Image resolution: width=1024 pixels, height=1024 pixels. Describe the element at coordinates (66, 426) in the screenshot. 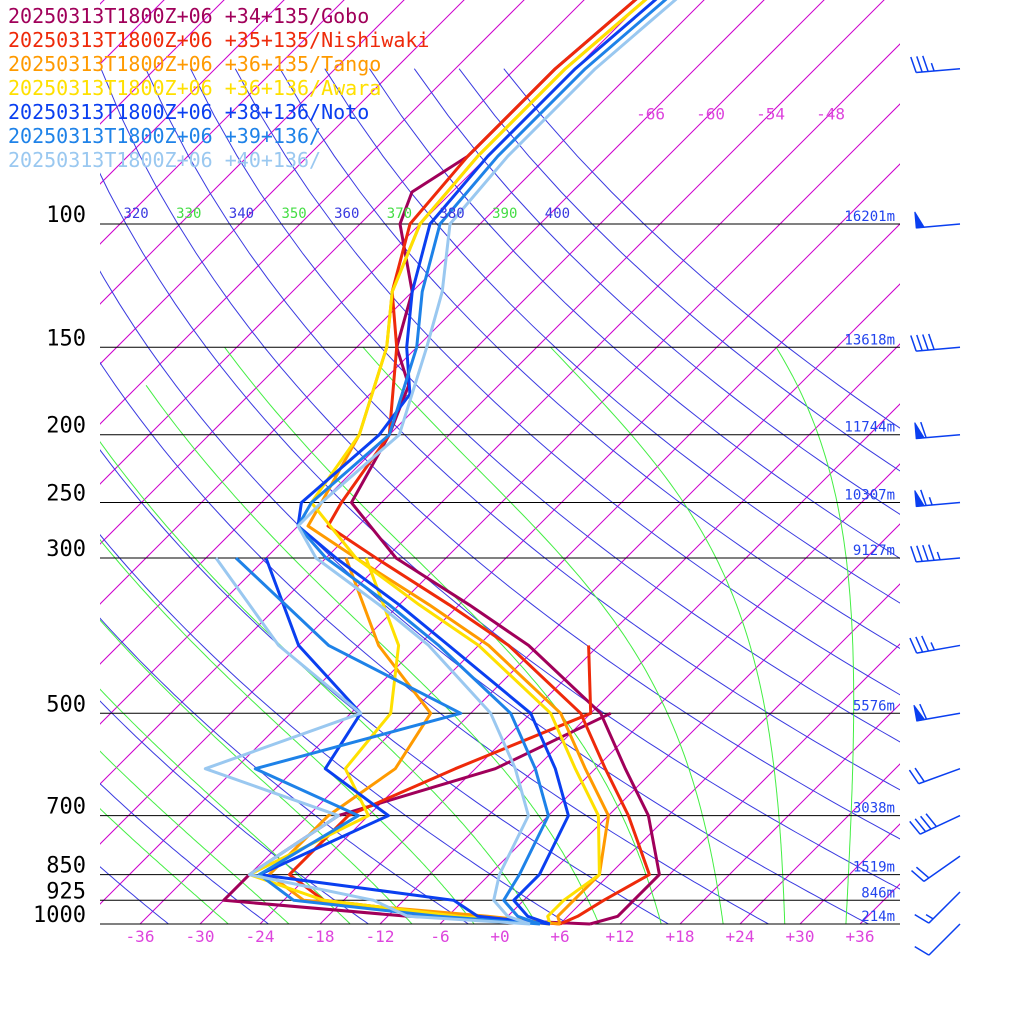

I see `pressure-tick-label: 200` at that location.